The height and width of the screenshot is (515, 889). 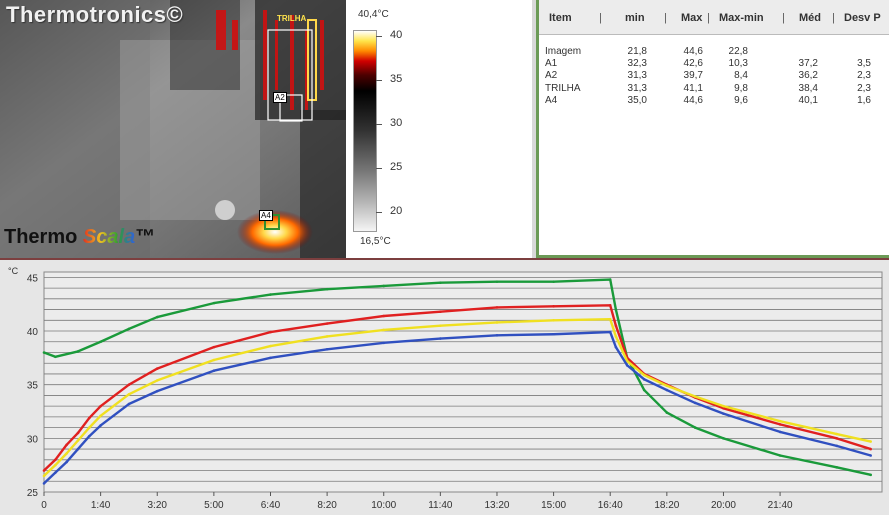 What do you see at coordinates (280, 97) in the screenshot?
I see `roi-label-a2: A2` at bounding box center [280, 97].